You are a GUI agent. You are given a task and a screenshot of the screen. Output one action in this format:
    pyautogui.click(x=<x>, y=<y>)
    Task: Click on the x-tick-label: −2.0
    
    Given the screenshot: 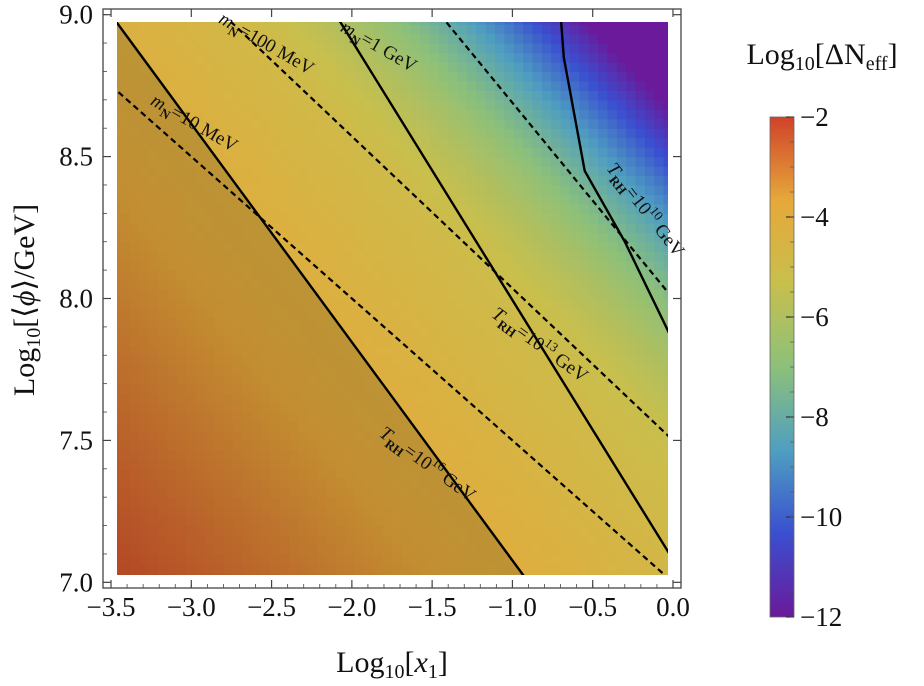 What is the action you would take?
    pyautogui.click(x=351, y=607)
    